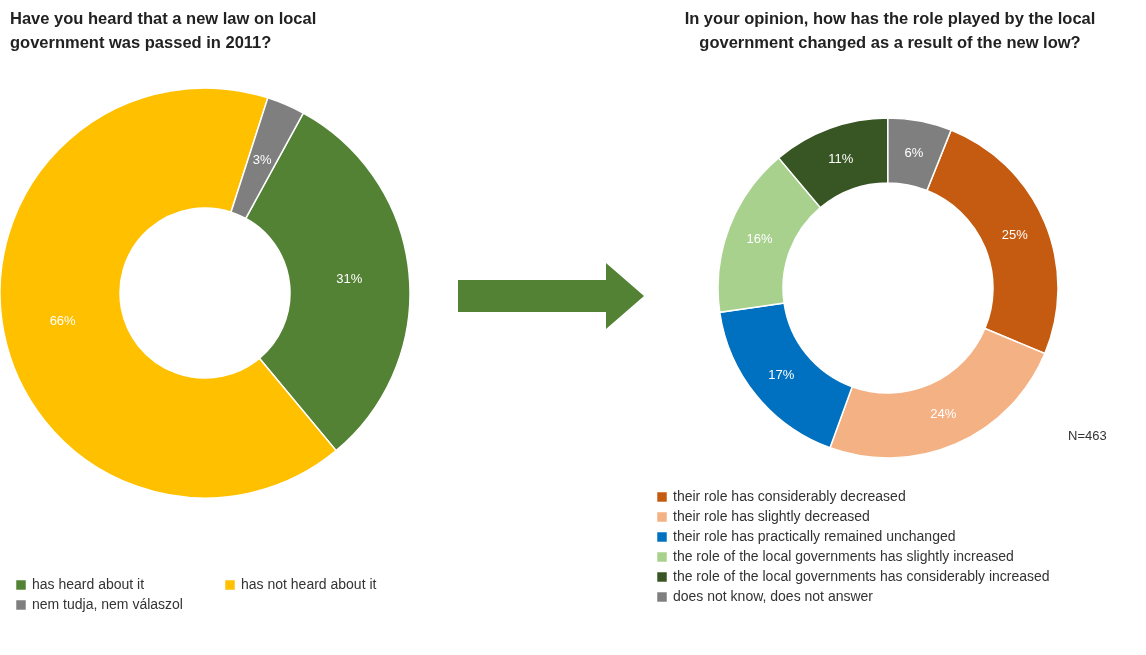 The image size is (1146, 655). I want to click on data-label: 25%, so click(1015, 234).